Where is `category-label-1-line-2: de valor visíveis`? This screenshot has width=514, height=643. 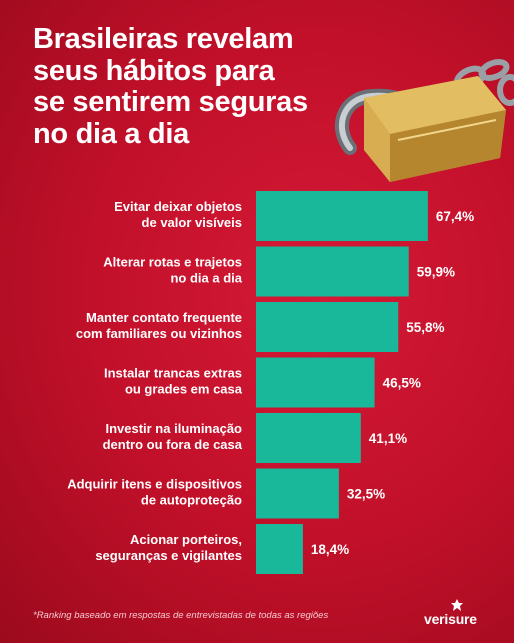 category-label-1-line-2: de valor visíveis is located at coordinates (192, 222).